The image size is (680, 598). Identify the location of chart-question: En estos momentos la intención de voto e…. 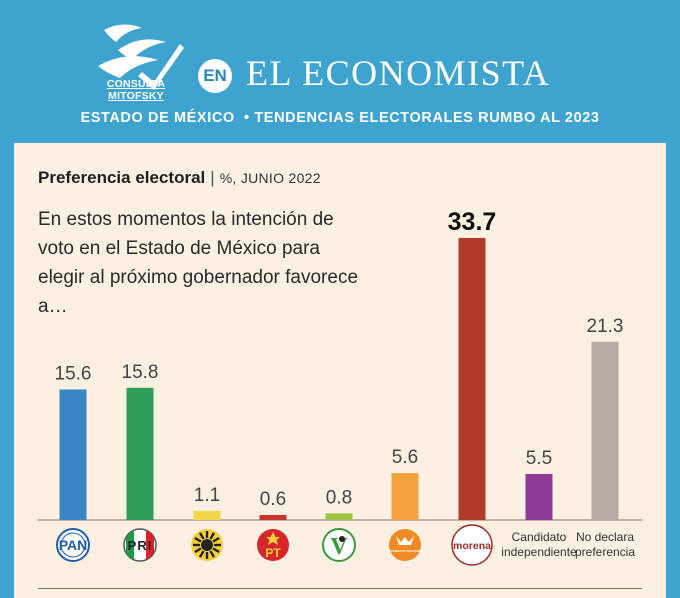
(198, 263).